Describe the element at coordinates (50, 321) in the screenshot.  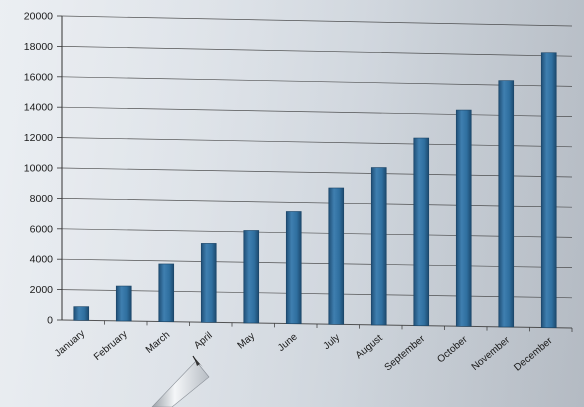
I see `y-tick-label: 0` at that location.